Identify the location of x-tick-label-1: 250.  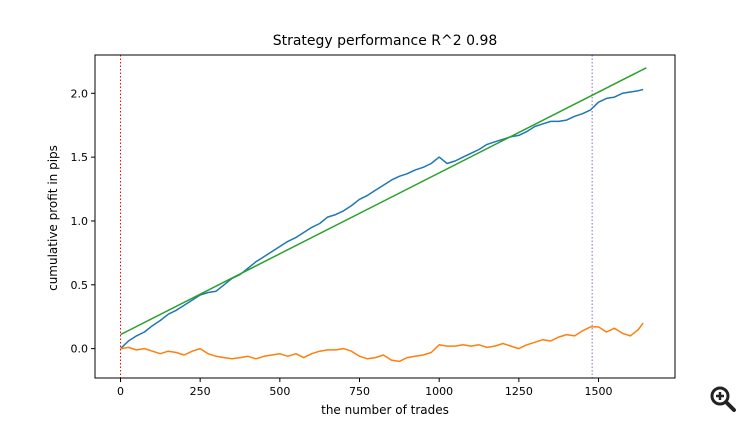
(200, 391).